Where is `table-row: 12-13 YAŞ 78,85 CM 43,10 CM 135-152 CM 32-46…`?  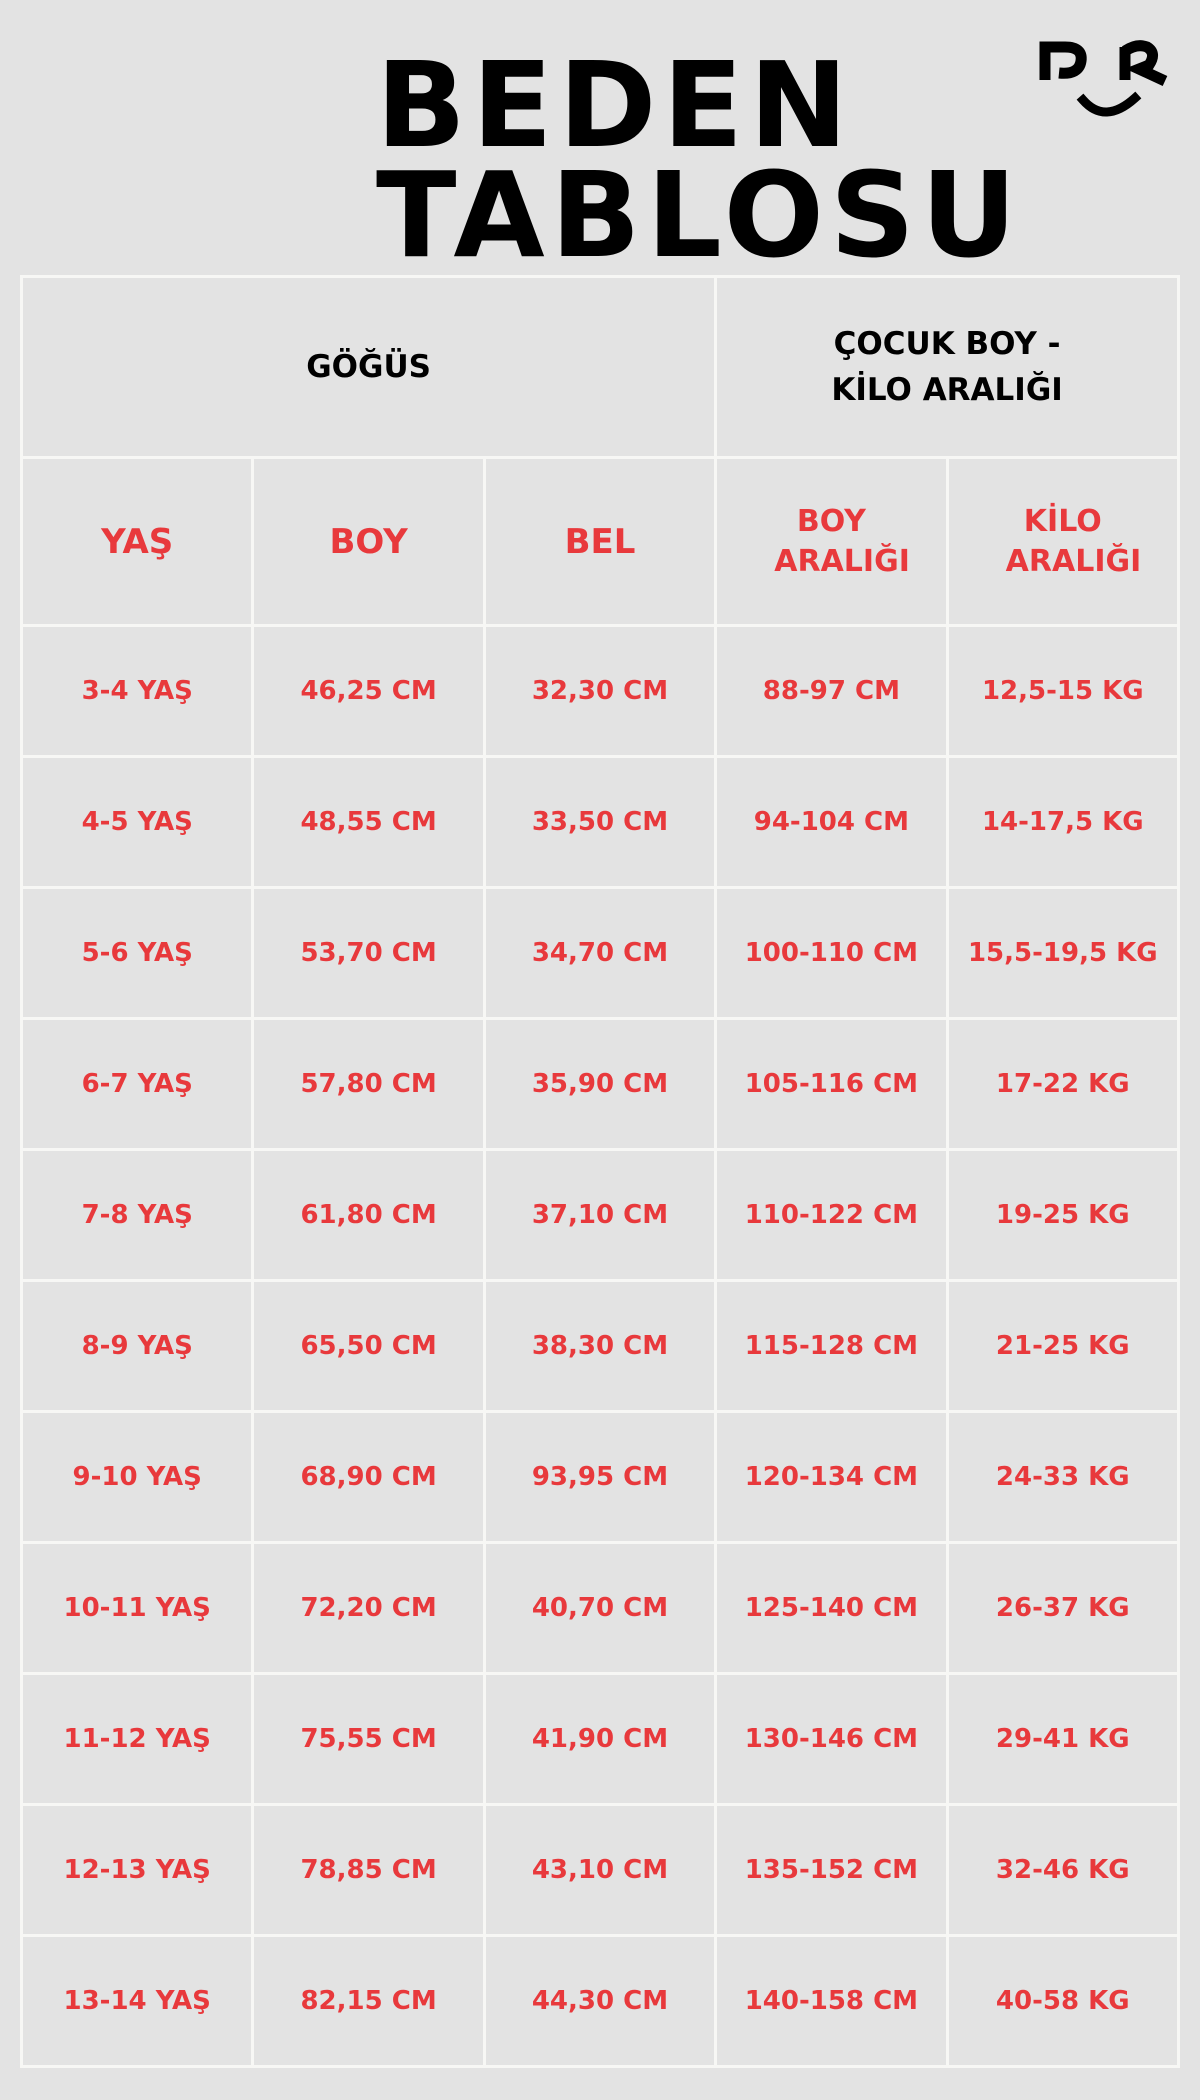
table-row: 12-13 YAŞ 78,85 CM 43,10 CM 135-152 CM 32-46… is located at coordinates (600, 1870).